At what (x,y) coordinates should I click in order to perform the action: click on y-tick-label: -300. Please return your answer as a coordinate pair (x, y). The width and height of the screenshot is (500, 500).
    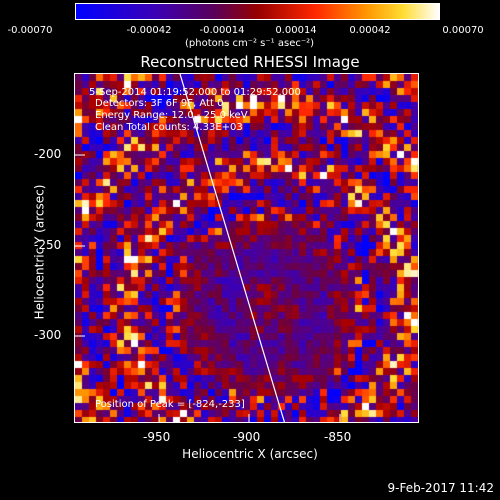
    Looking at the image, I should click on (48, 335).